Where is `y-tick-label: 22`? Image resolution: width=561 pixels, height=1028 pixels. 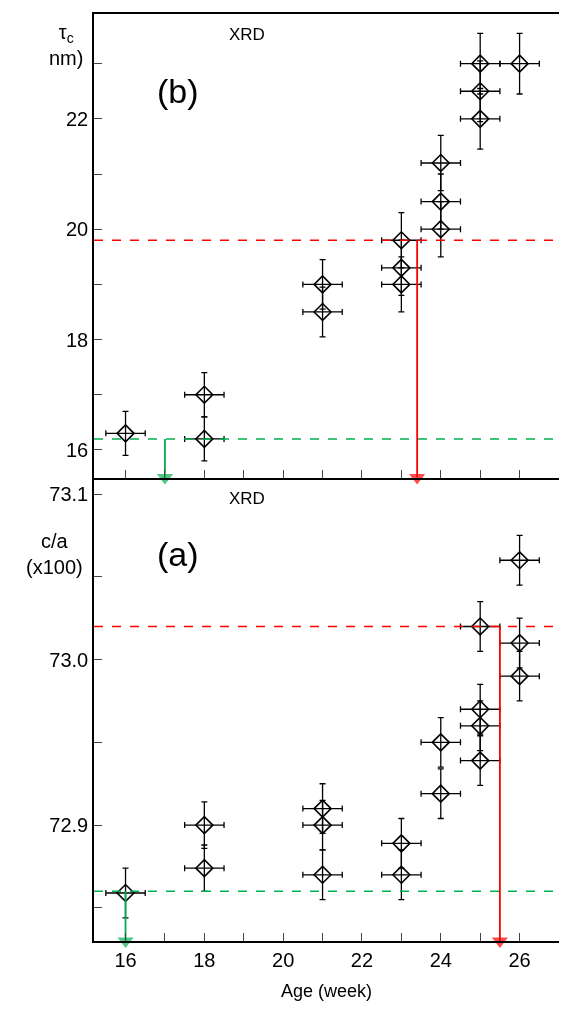 y-tick-label: 22 is located at coordinates (77, 118).